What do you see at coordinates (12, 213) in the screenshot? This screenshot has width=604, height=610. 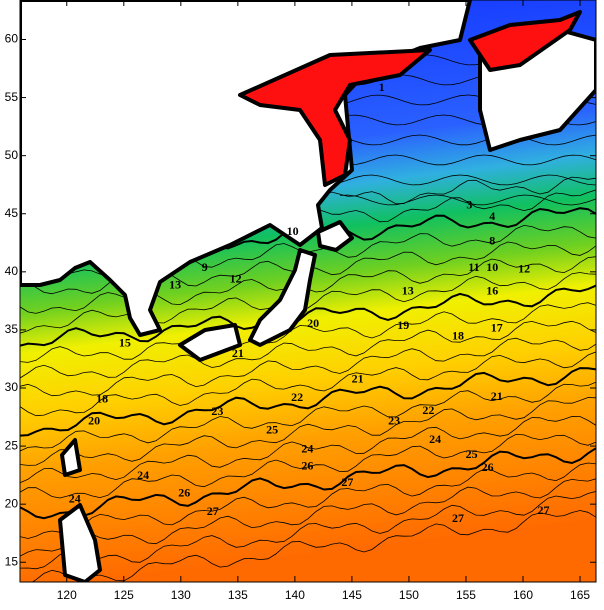 I see `y-tick-label: 45` at bounding box center [12, 213].